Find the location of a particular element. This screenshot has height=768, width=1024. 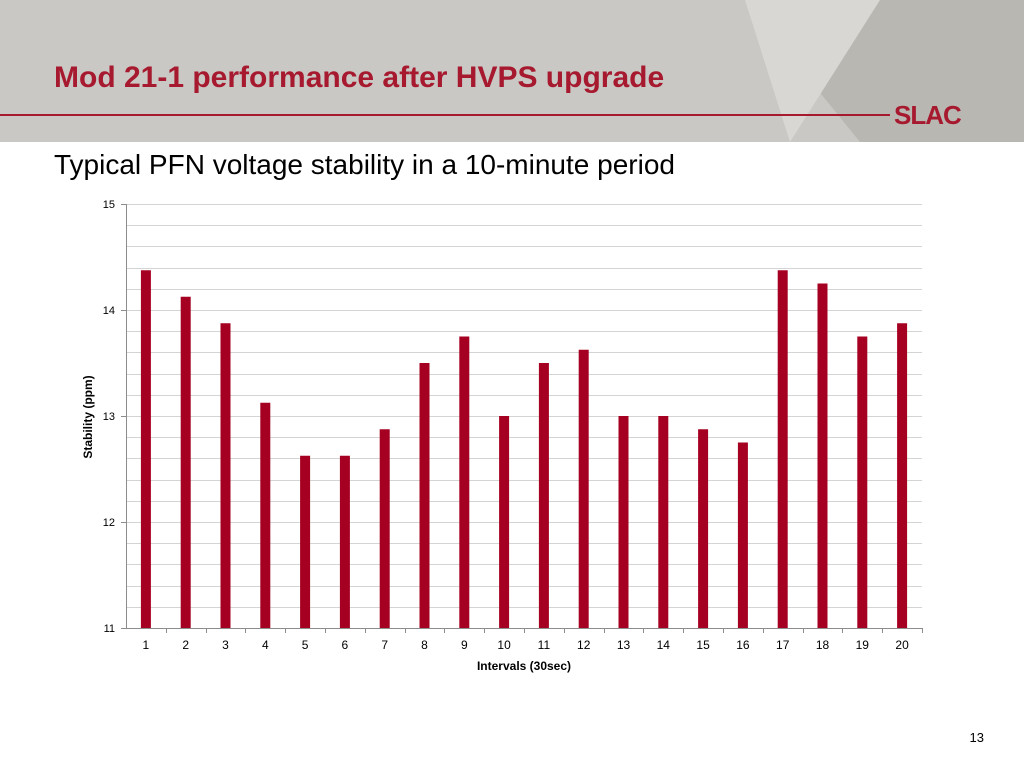

x-tick-label: 3 is located at coordinates (225, 645).